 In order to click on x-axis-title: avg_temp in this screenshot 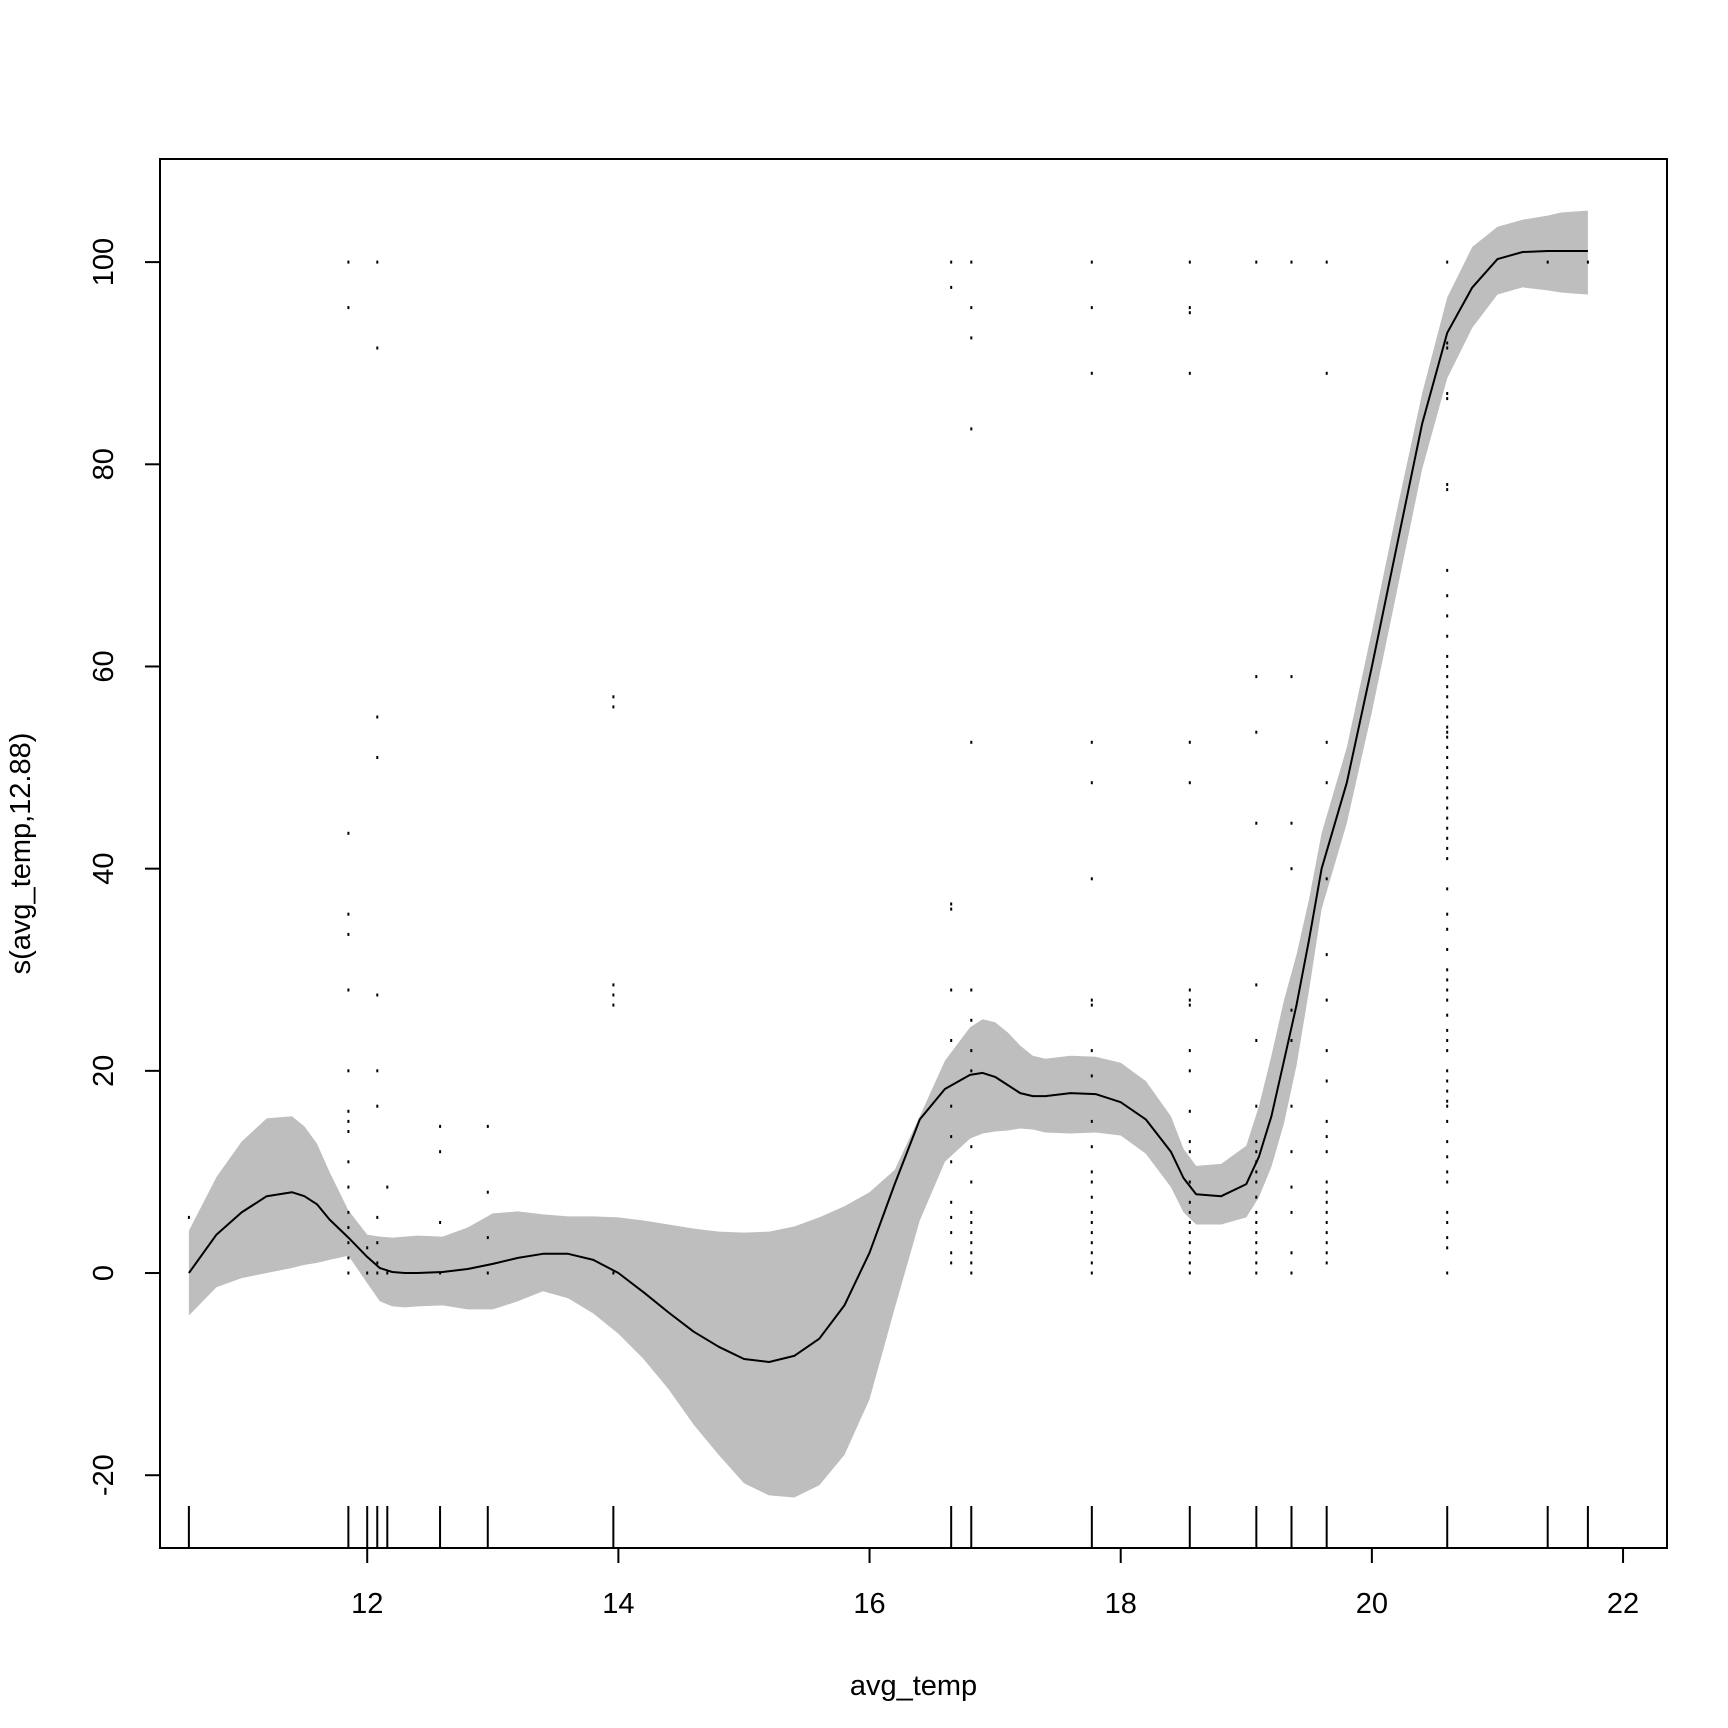, I will do `click(913, 1686)`.